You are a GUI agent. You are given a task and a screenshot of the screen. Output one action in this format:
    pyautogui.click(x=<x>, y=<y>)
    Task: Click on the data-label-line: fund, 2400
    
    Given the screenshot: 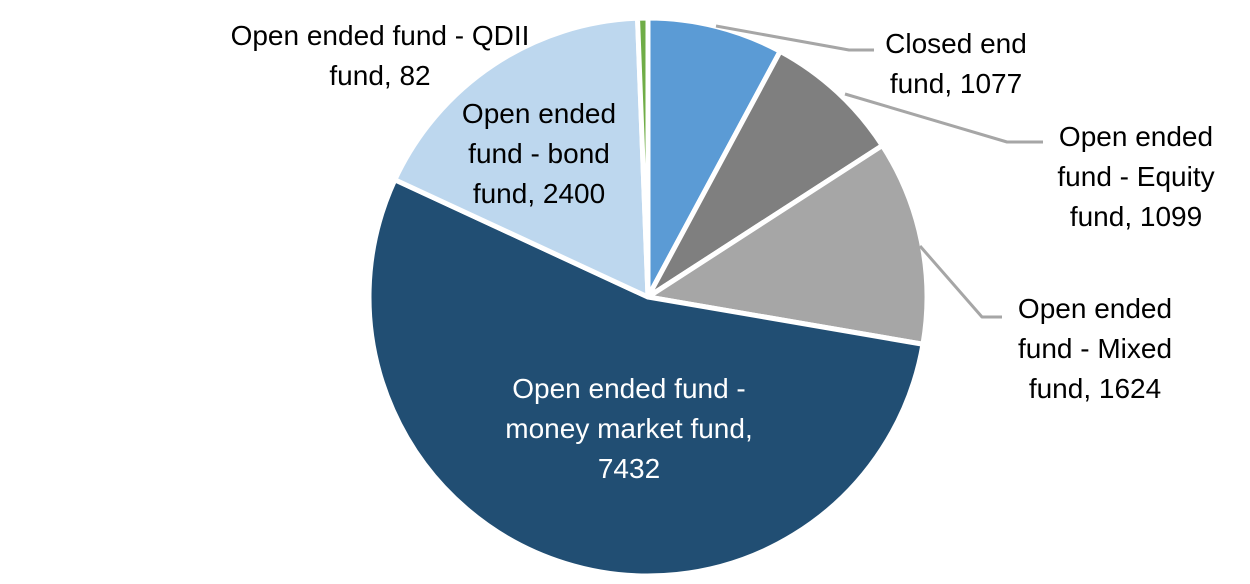 What is the action you would take?
    pyautogui.click(x=539, y=193)
    